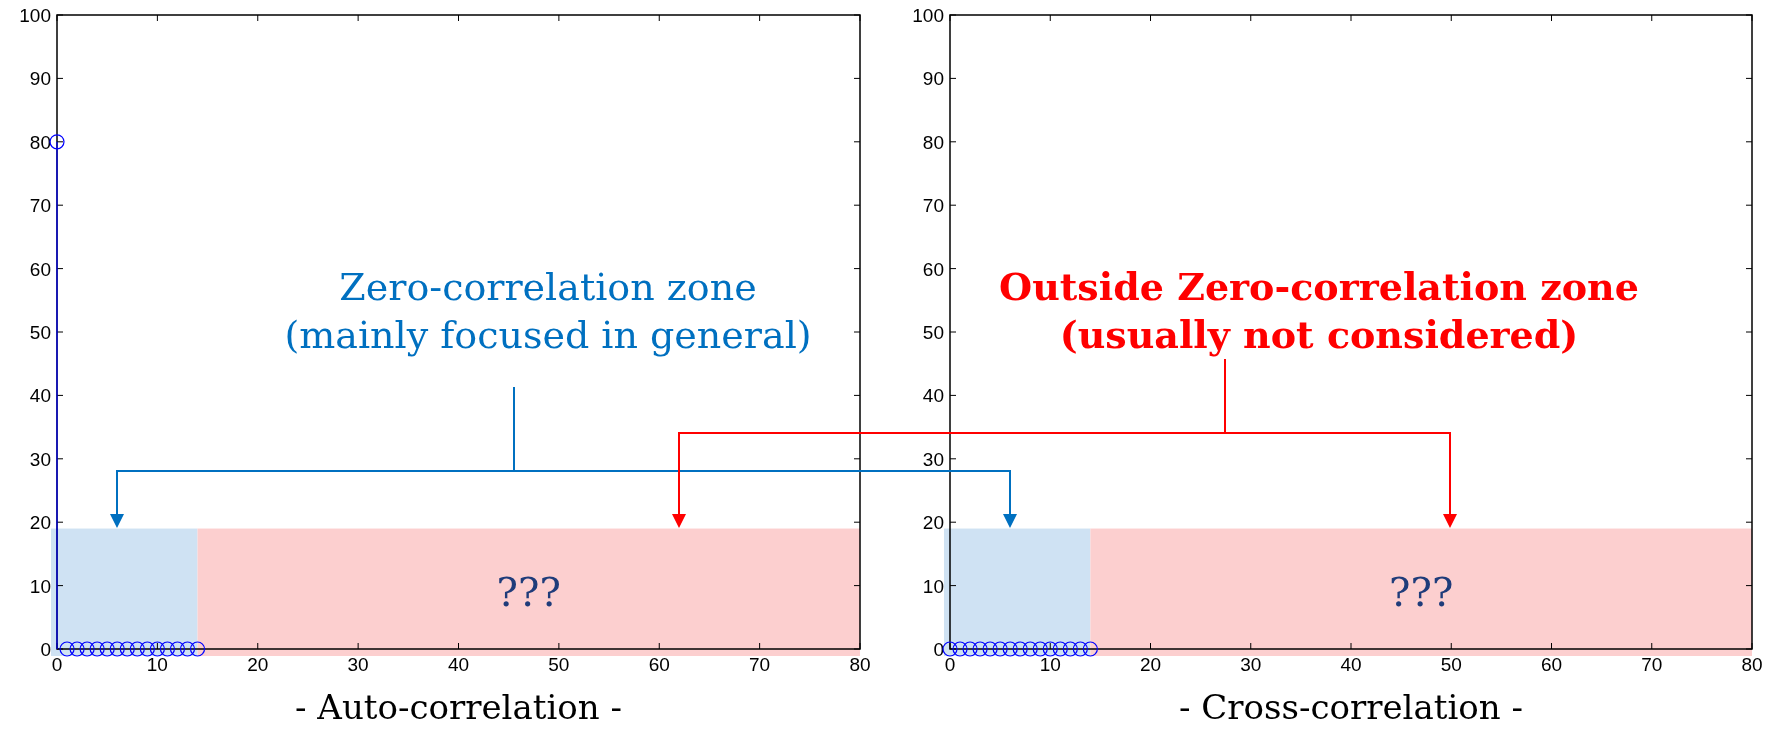 The height and width of the screenshot is (735, 1783). What do you see at coordinates (458, 707) in the screenshot?
I see `x-axis-title: - Auto-correlation -` at bounding box center [458, 707].